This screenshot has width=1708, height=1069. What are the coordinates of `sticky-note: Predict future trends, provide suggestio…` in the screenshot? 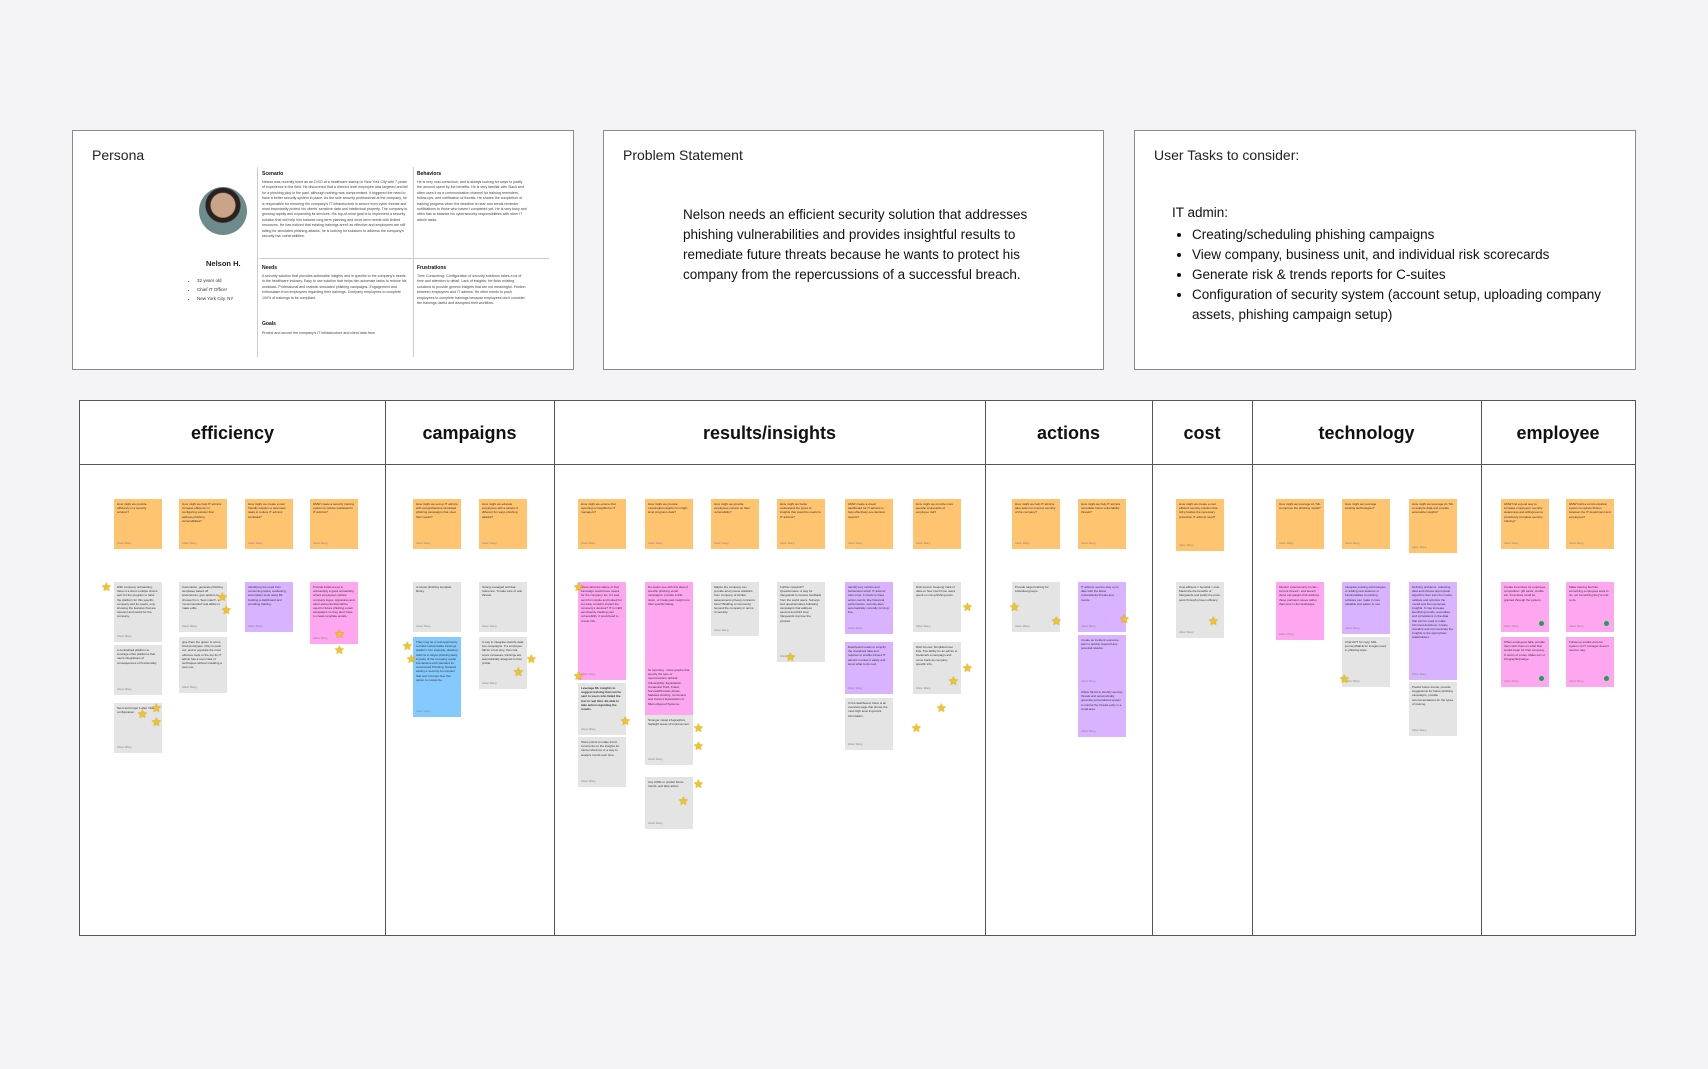 It's located at (1433, 709).